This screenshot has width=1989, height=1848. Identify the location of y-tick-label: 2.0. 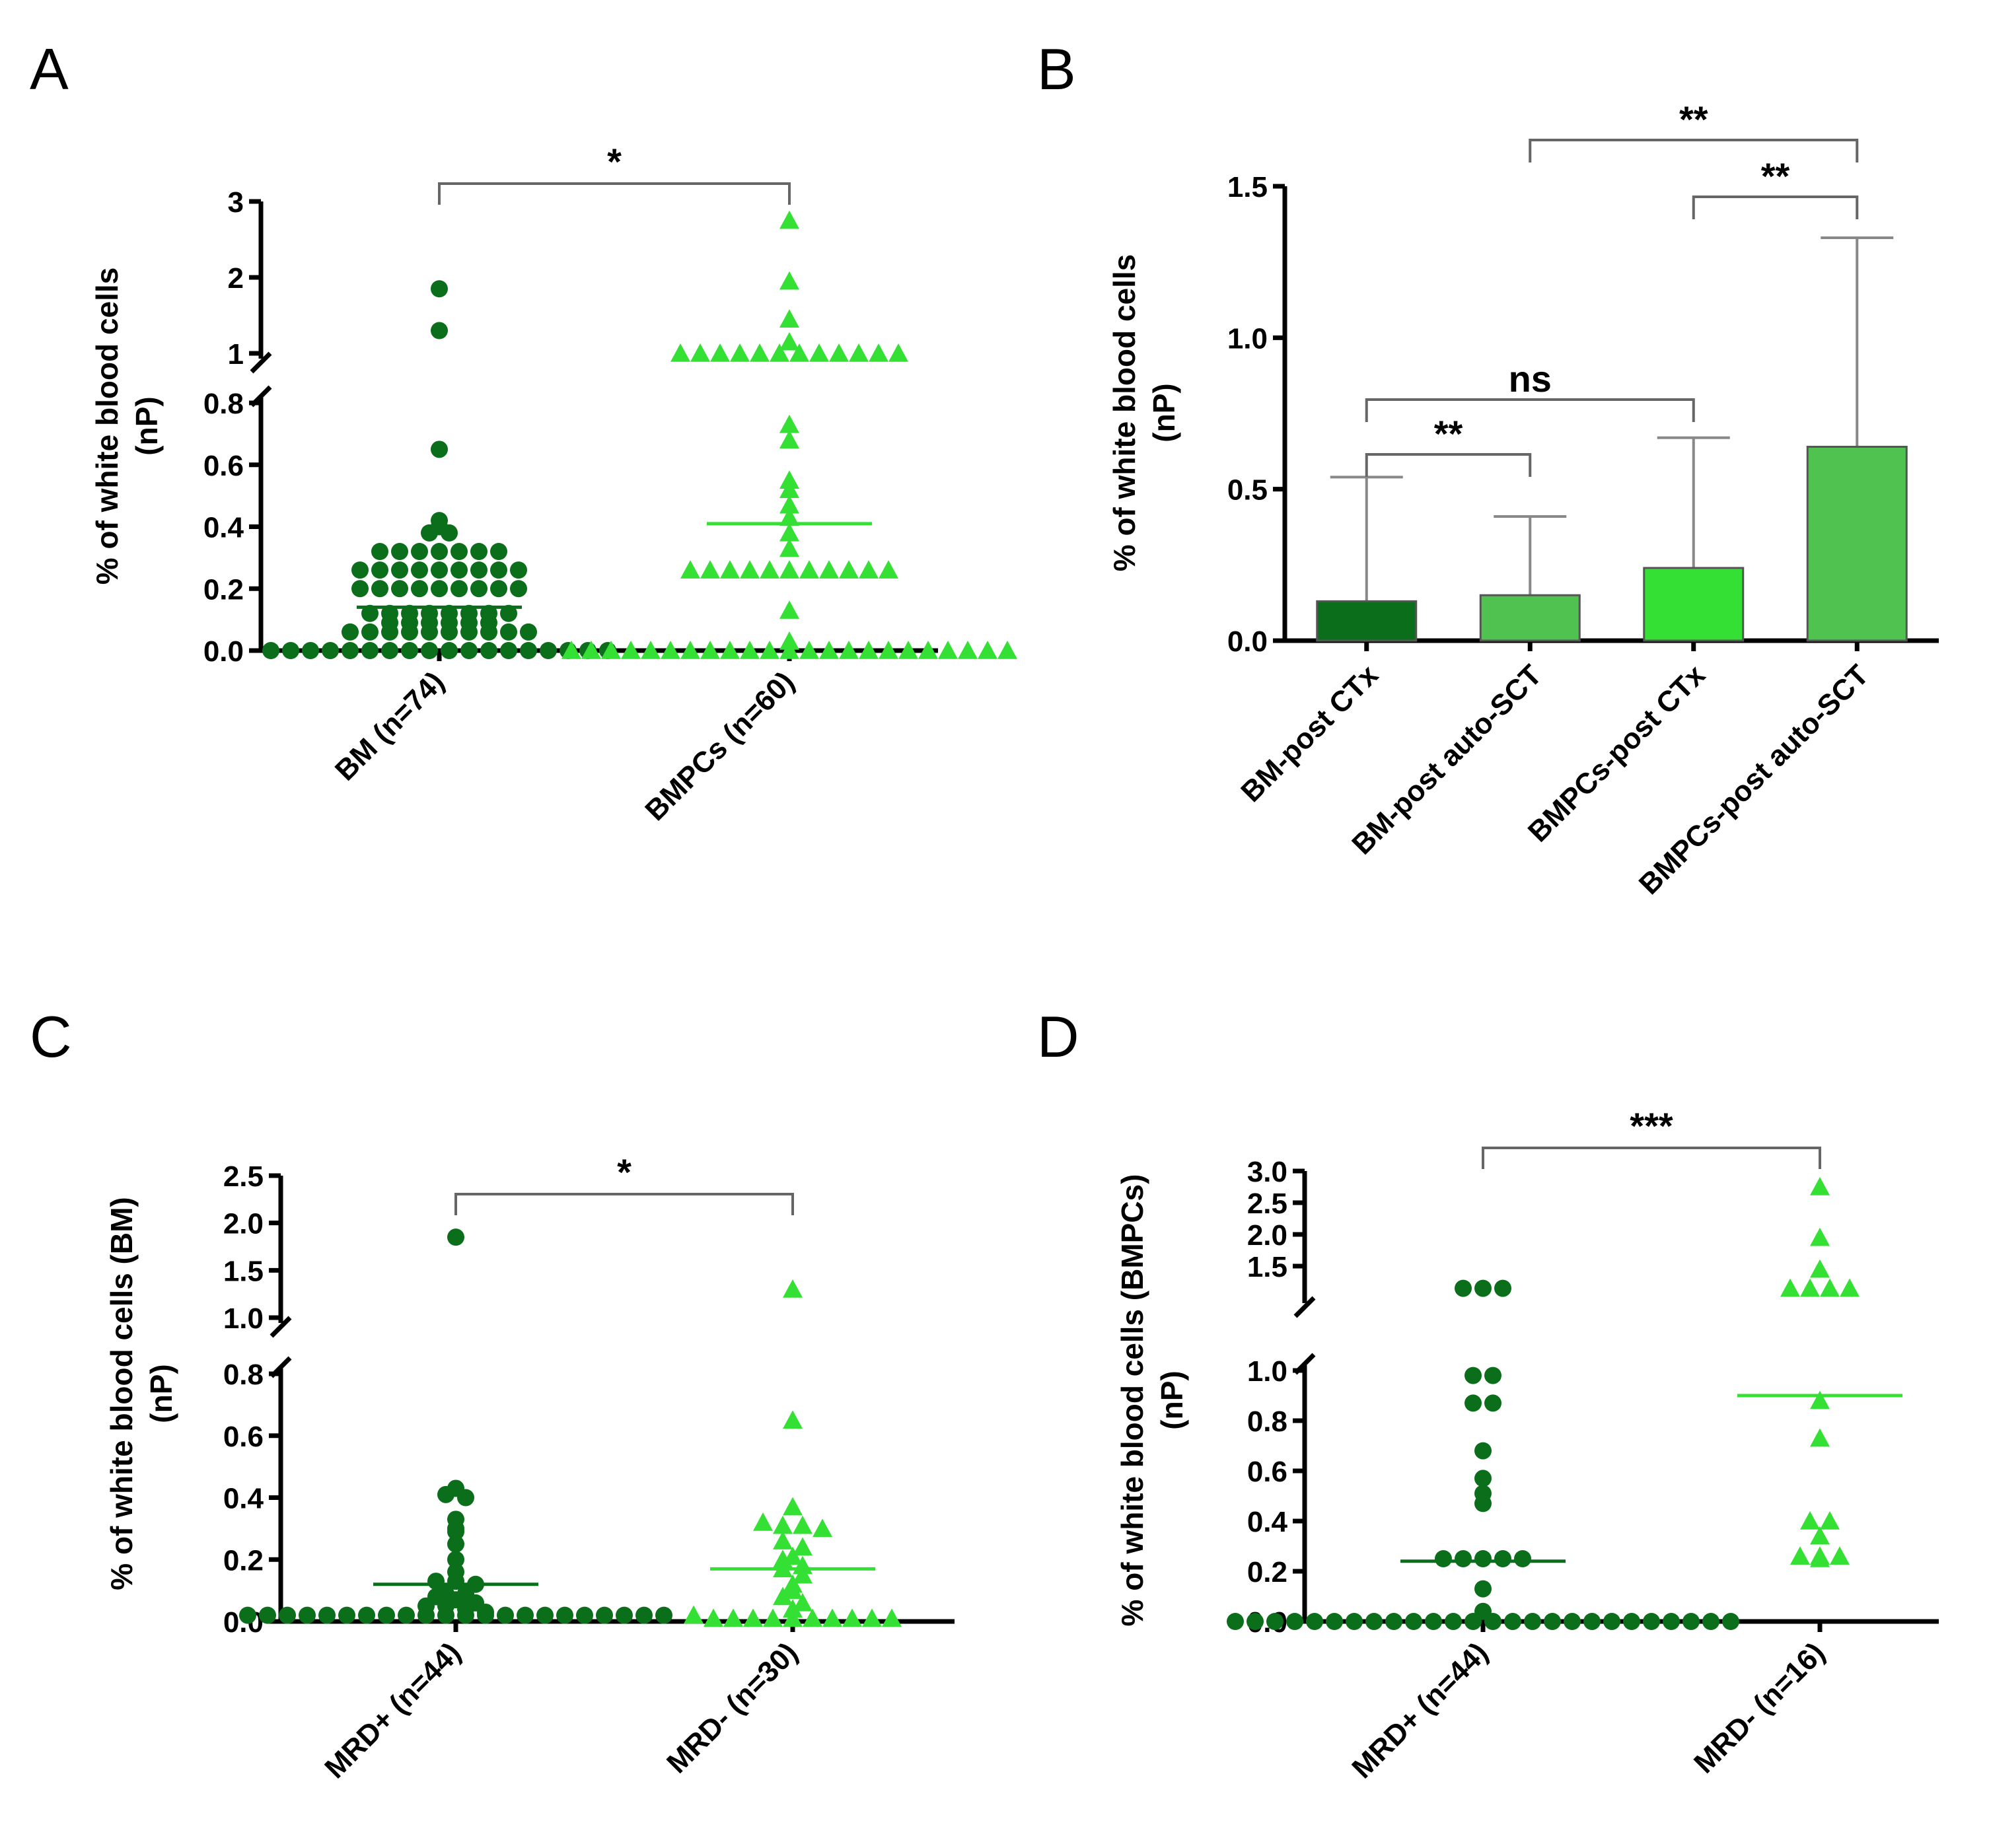
(1267, 1235).